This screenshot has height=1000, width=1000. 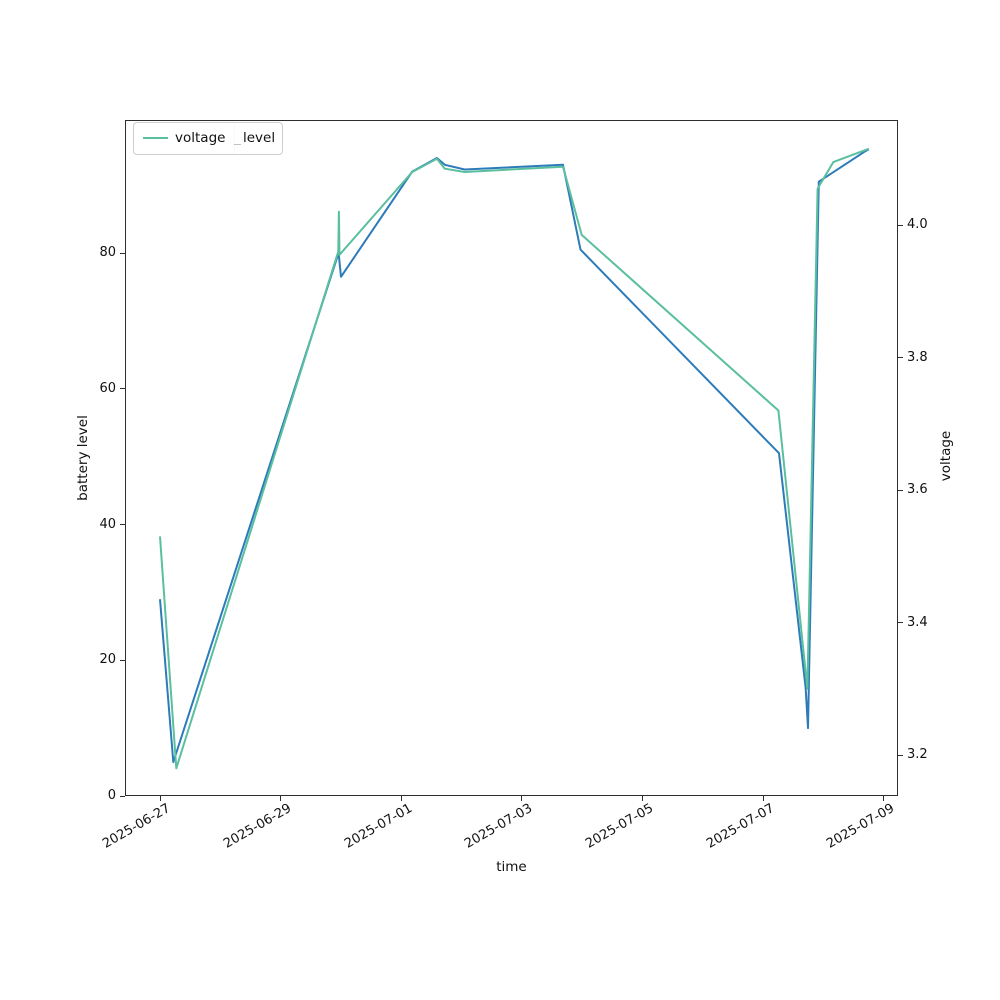 What do you see at coordinates (917, 357) in the screenshot?
I see `y-right-tick-label: 3.8` at bounding box center [917, 357].